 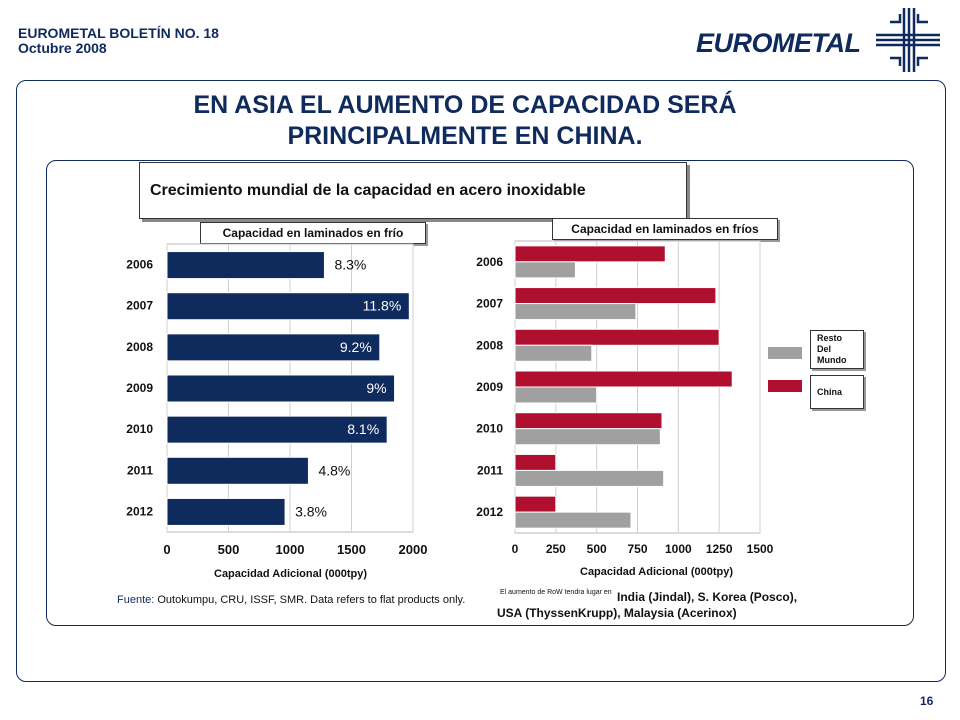 I want to click on right-y-tick-label: 2006, so click(x=489, y=262).